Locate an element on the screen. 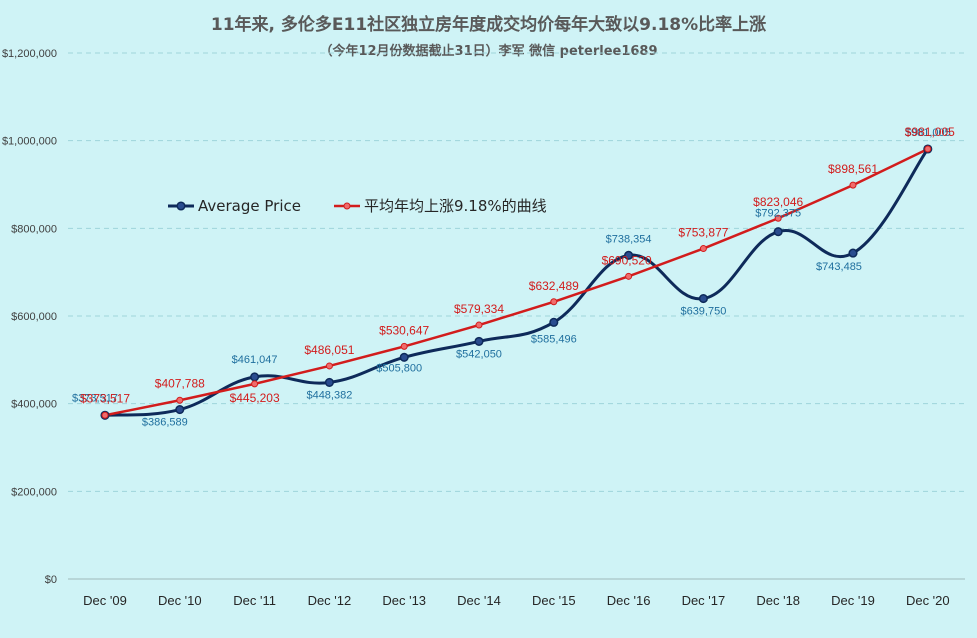 The height and width of the screenshot is (638, 977). data-label-average-price: $981,005 is located at coordinates (928, 133).